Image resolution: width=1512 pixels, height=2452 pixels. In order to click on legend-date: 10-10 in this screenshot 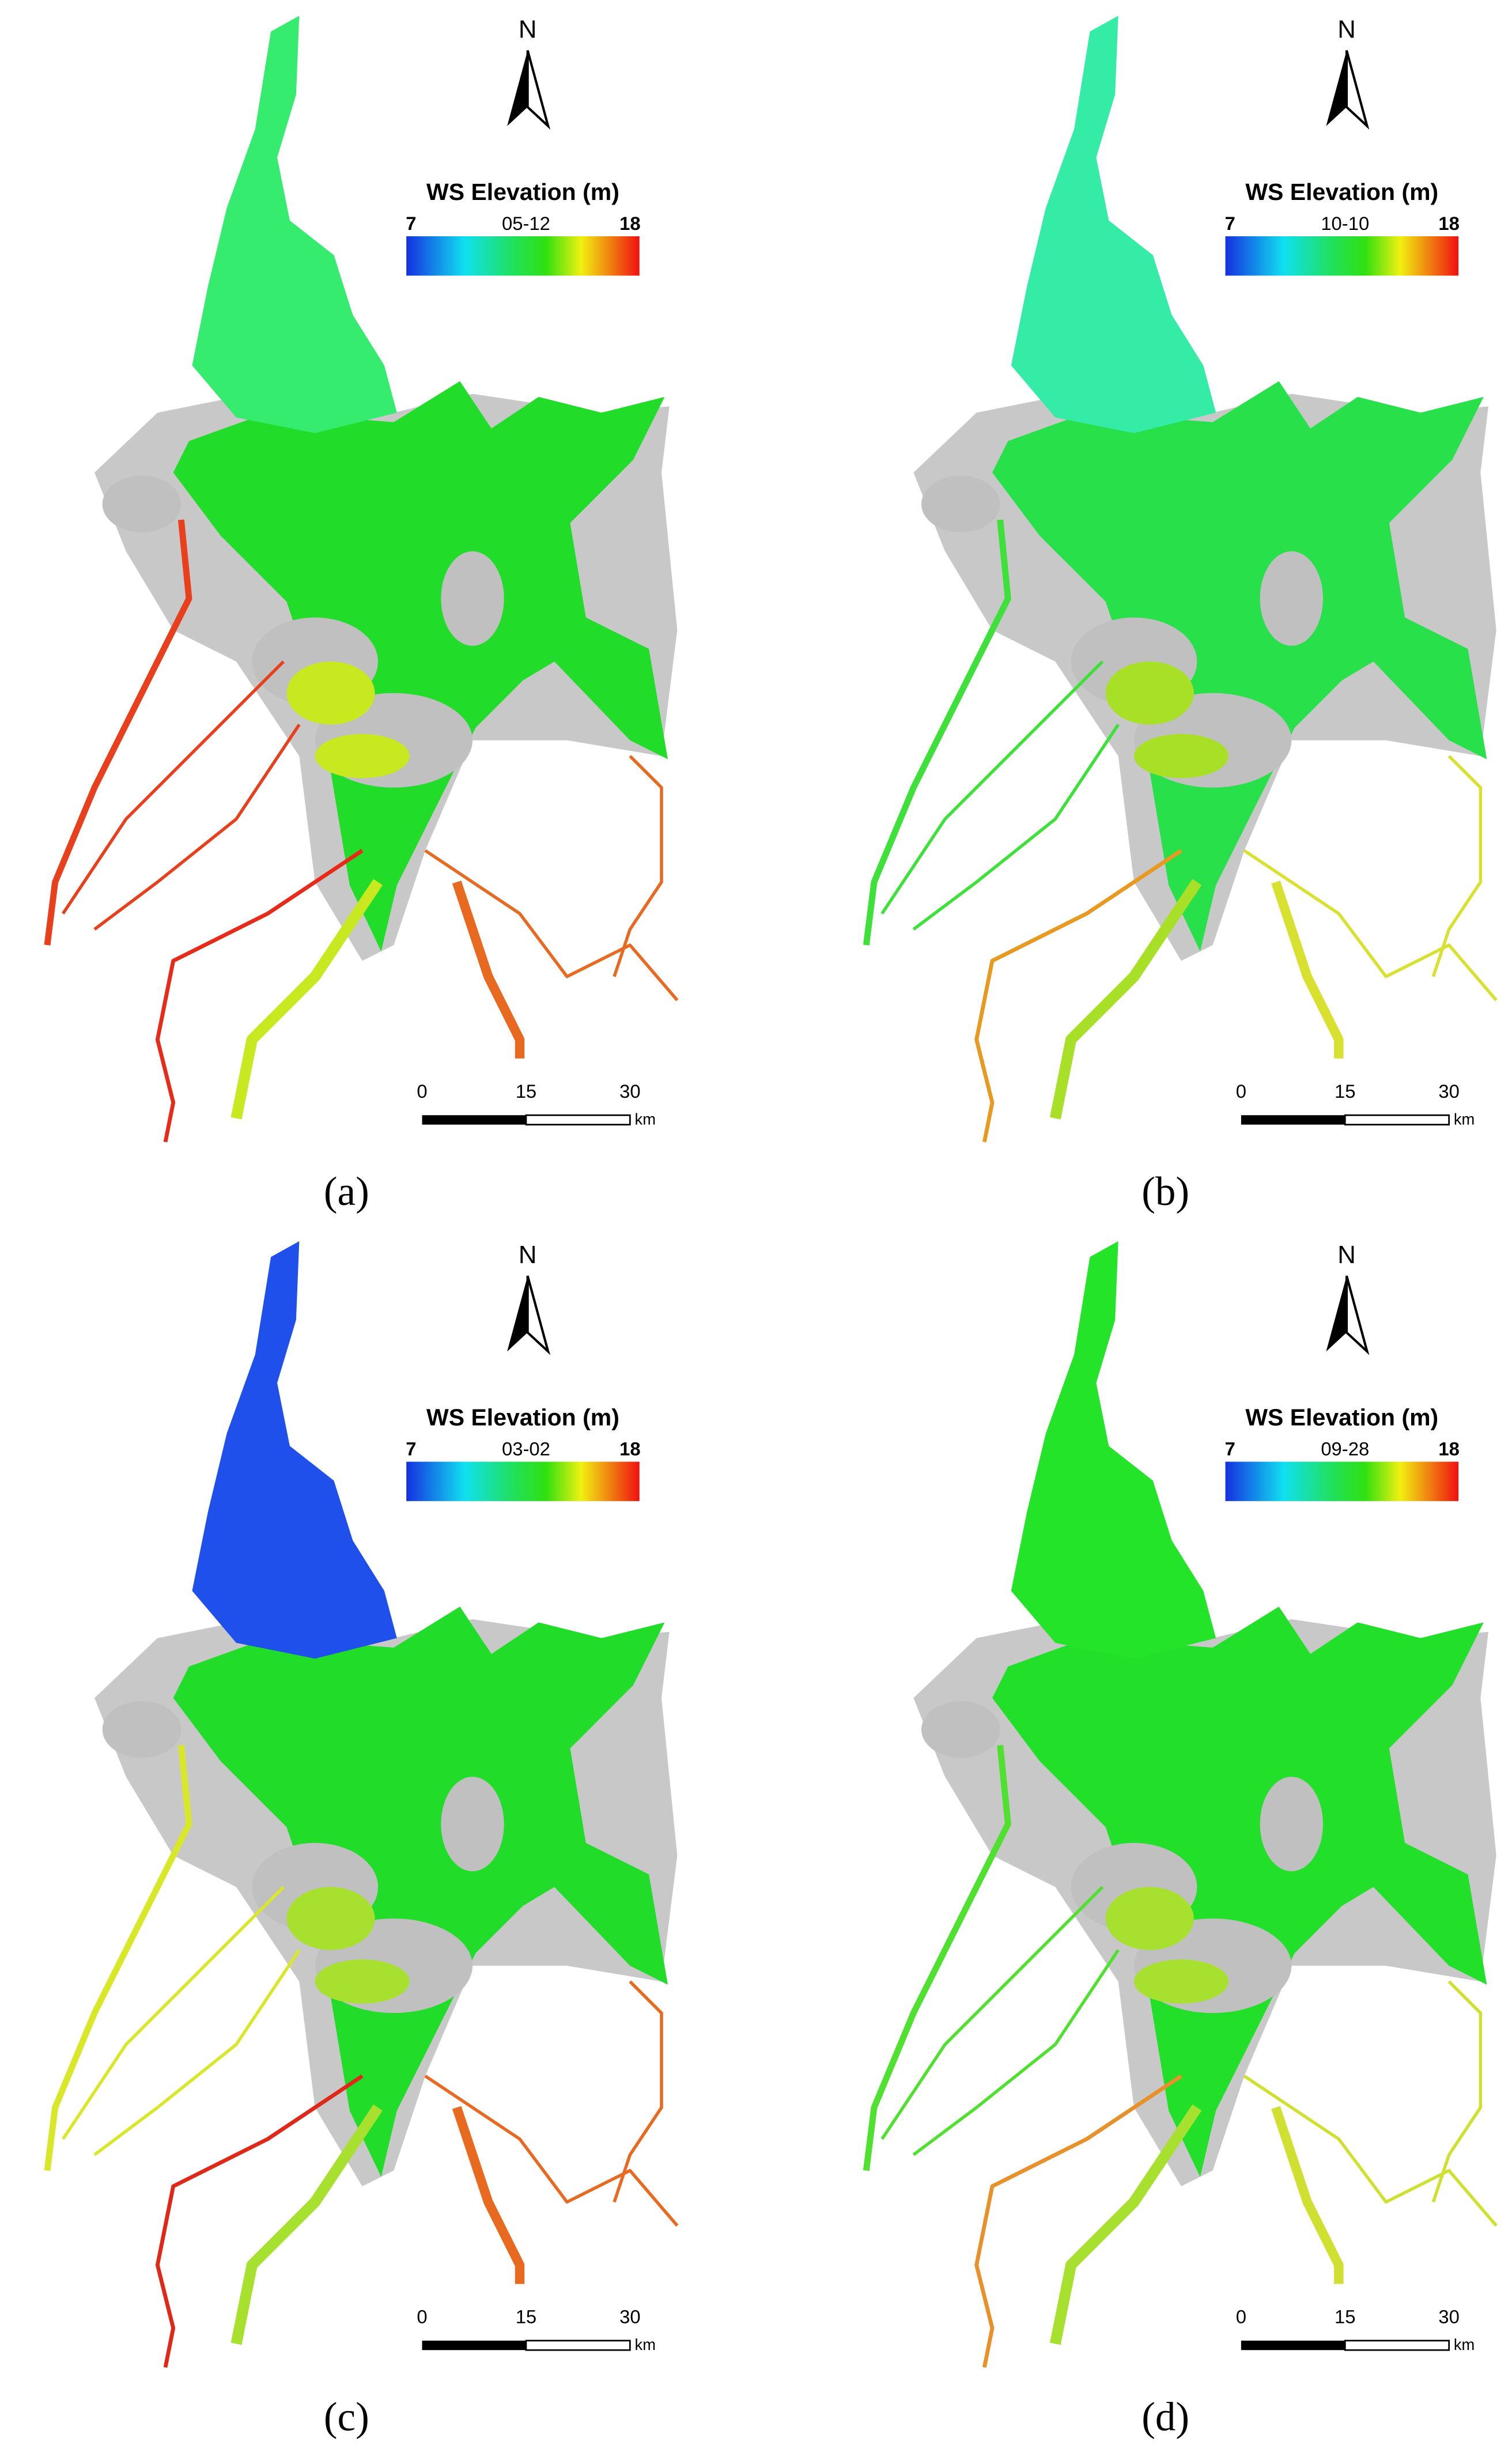, I will do `click(1345, 223)`.